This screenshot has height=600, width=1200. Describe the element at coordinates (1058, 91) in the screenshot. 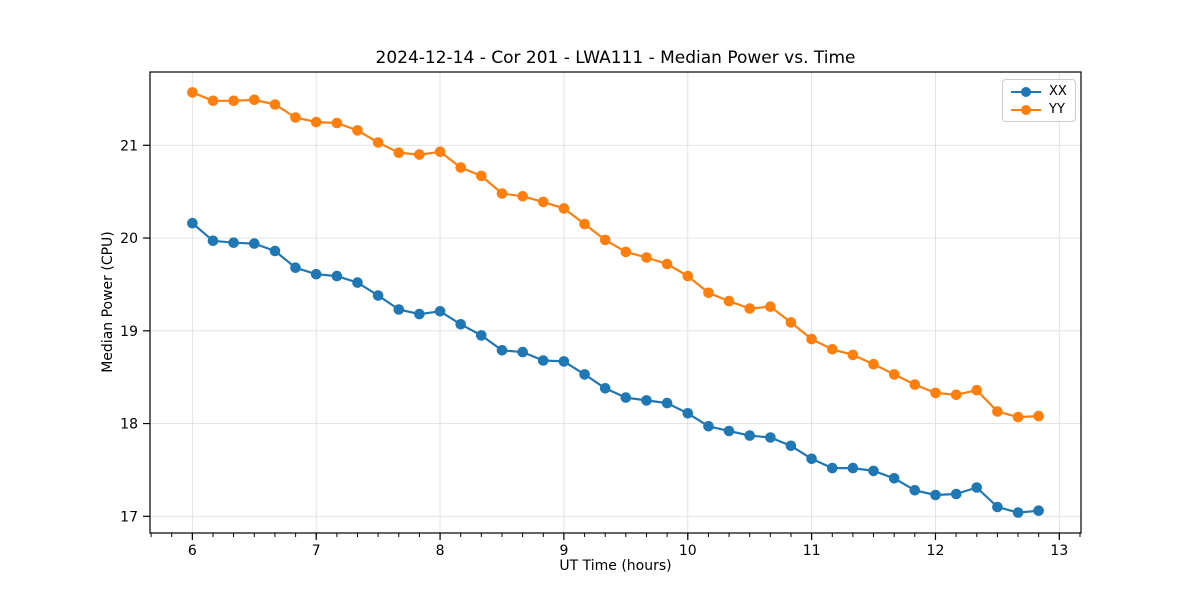

I see `legend-label-xx: XX` at that location.